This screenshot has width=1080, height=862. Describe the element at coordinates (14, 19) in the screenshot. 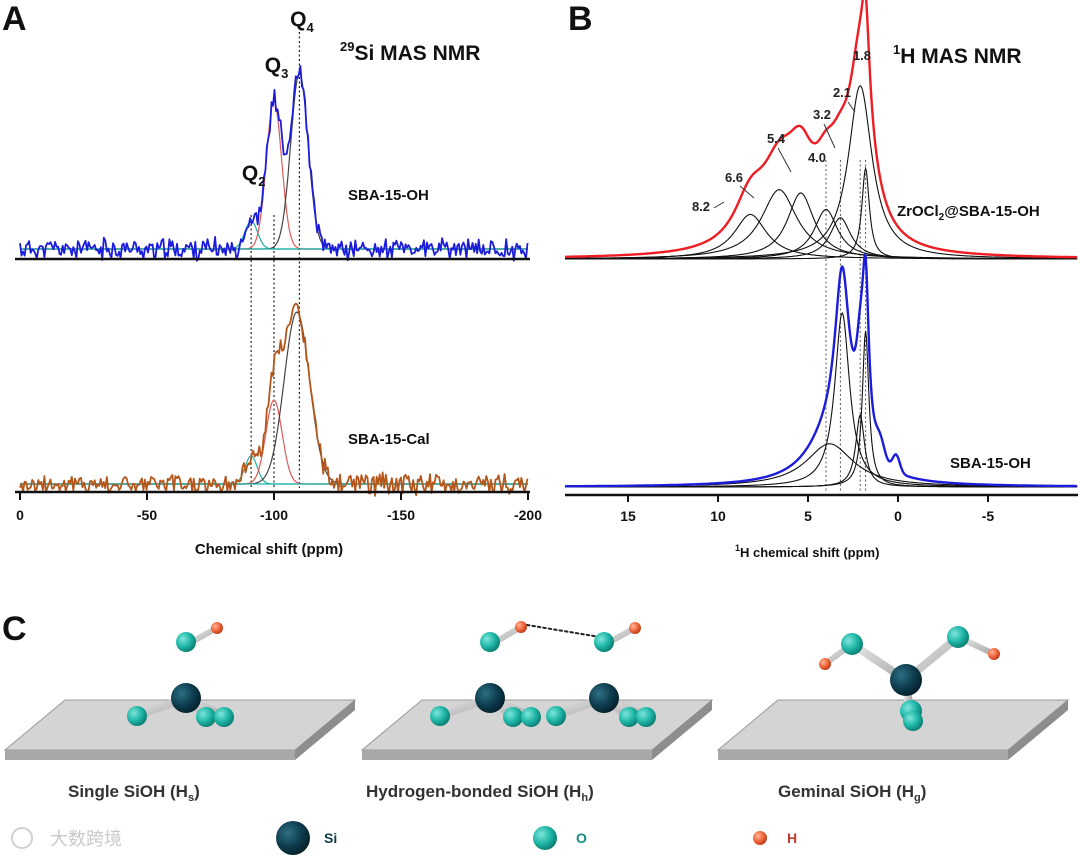

I see `panel-letter-a: A` at that location.